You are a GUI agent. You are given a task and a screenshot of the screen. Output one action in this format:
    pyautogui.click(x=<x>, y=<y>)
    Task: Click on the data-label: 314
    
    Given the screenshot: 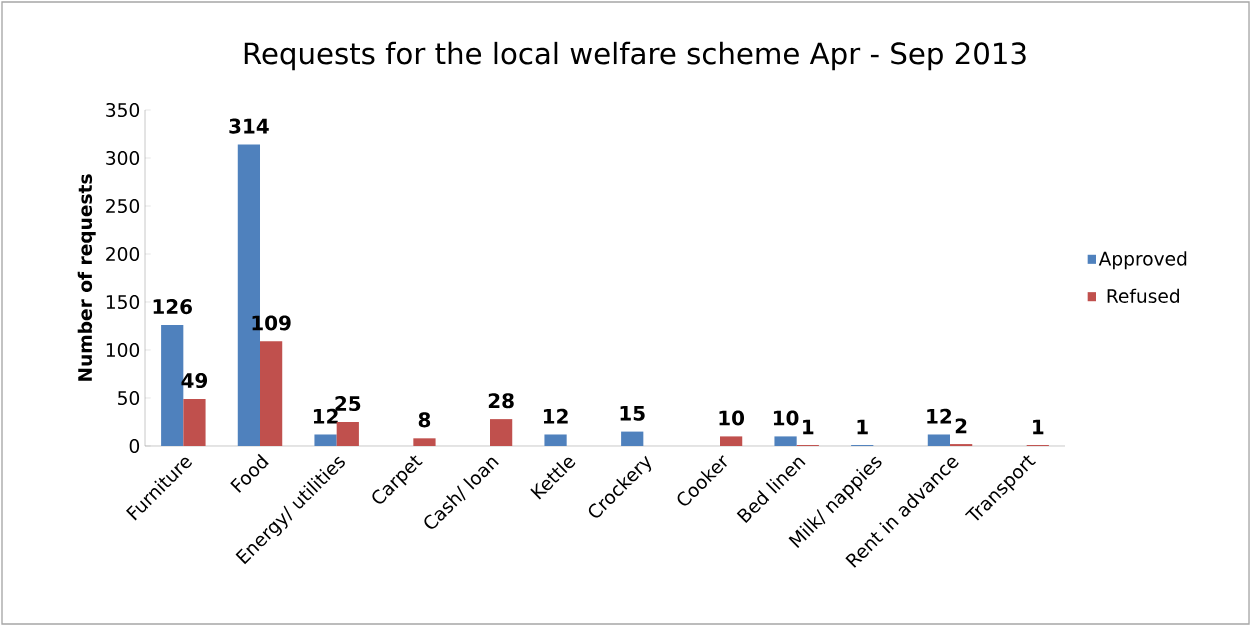 What is the action you would take?
    pyautogui.click(x=249, y=126)
    